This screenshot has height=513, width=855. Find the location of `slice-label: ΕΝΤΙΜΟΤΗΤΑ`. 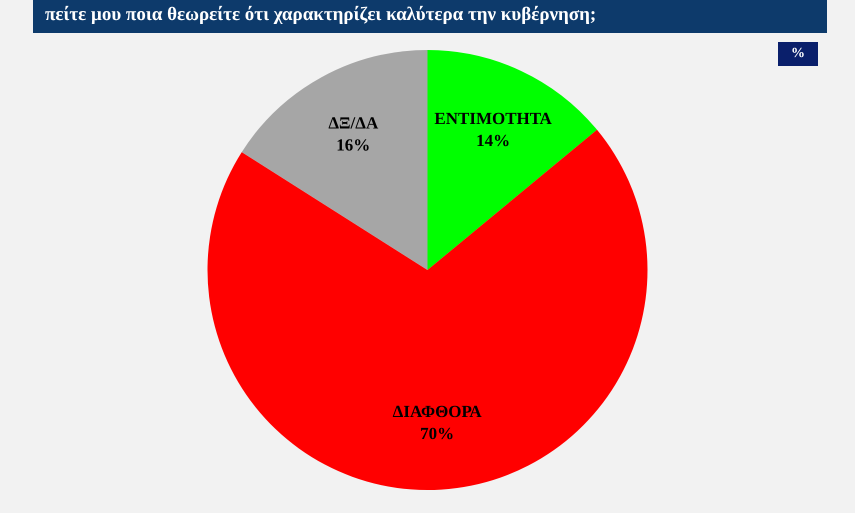

slice-label: ΕΝΤΙΜΟΤΗΤΑ is located at coordinates (493, 118).